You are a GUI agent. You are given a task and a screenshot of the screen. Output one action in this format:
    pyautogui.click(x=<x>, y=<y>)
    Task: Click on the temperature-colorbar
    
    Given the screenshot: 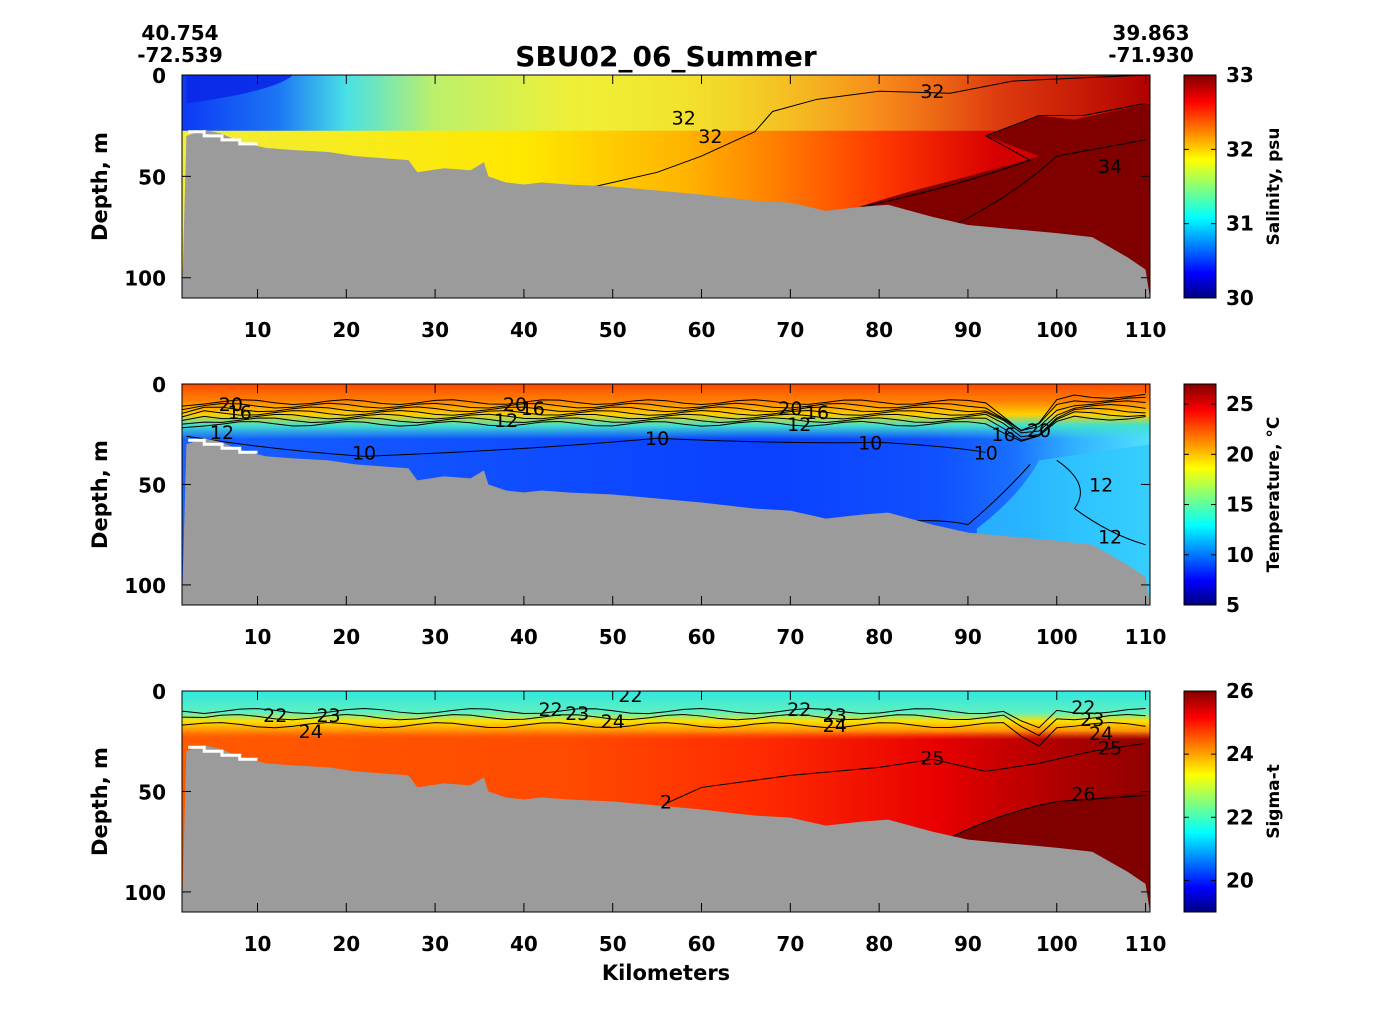 What is the action you would take?
    pyautogui.click(x=1200, y=494)
    